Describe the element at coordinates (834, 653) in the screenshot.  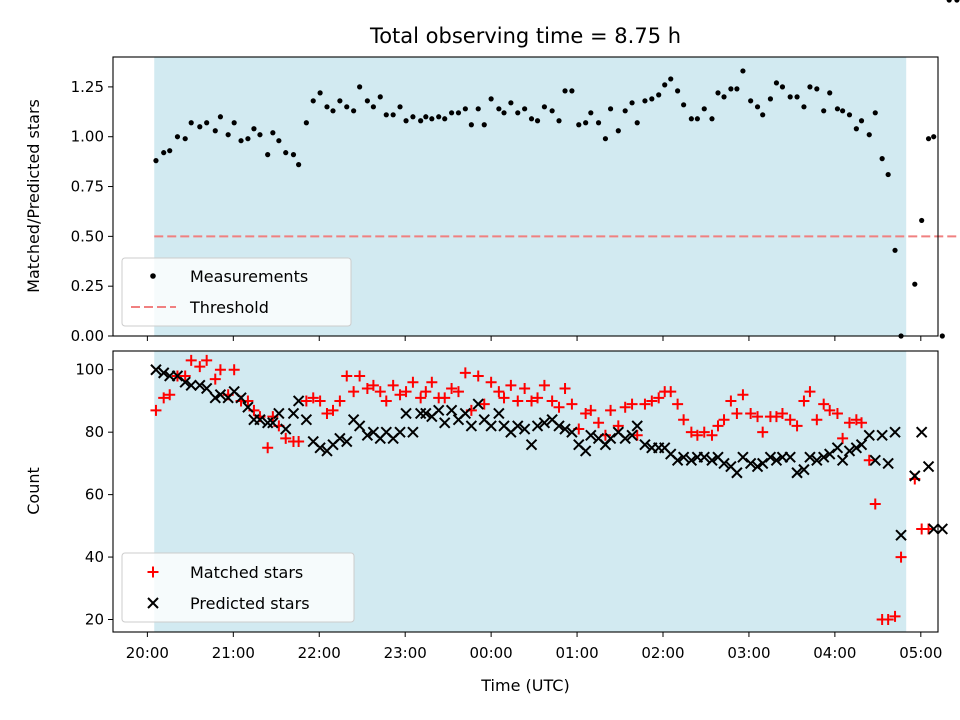
I see `x-tick-label: 04:00` at that location.